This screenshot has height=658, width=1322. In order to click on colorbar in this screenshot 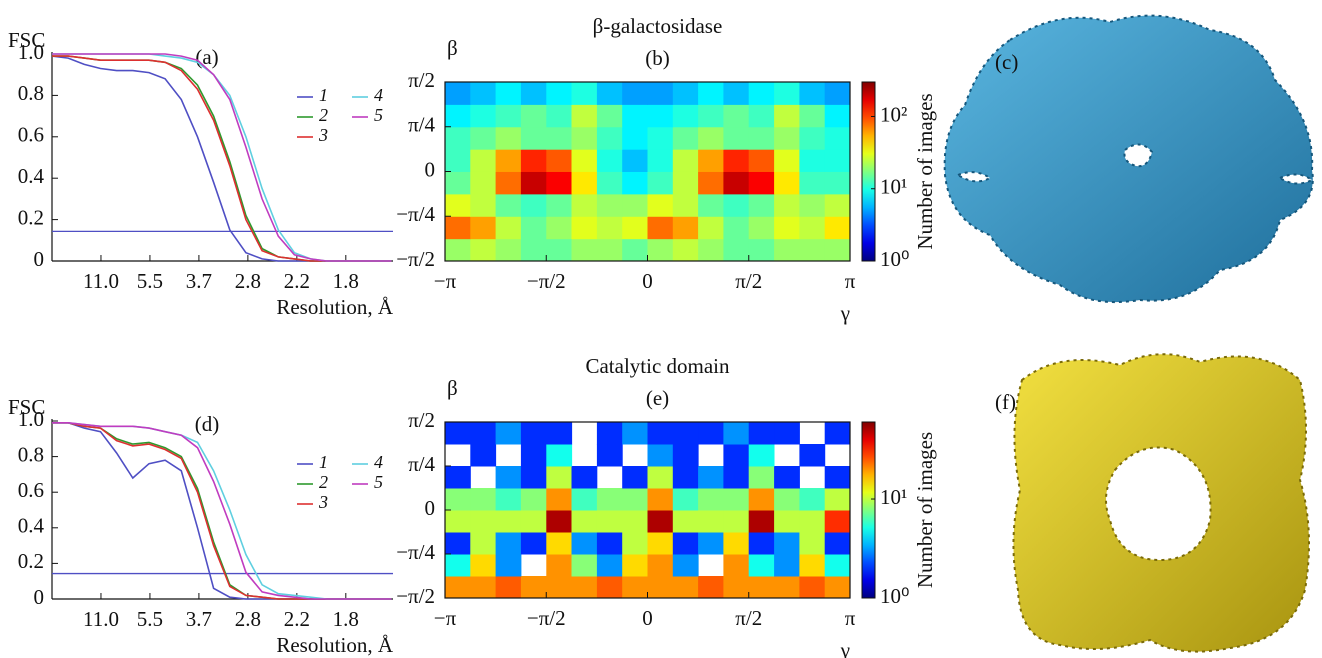, I will do `click(868, 171)`.